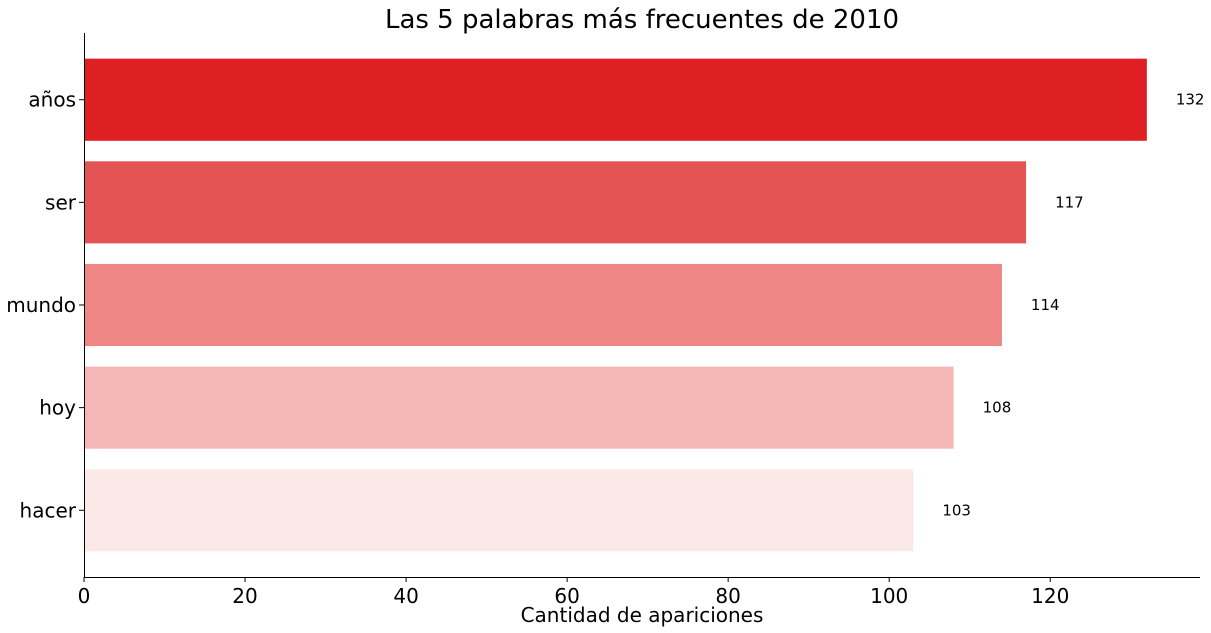  Describe the element at coordinates (1190, 100) in the screenshot. I see `bar-value-label: 132` at that location.